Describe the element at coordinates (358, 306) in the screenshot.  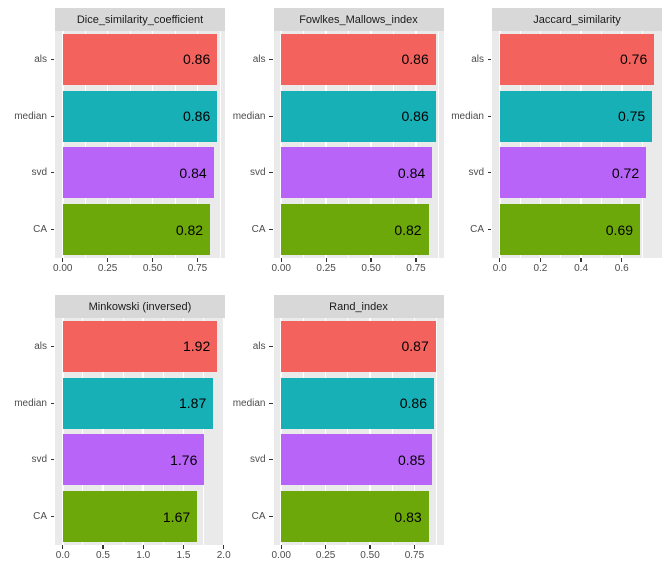
I see `facet-strip-rand-index: Rand_index` at that location.